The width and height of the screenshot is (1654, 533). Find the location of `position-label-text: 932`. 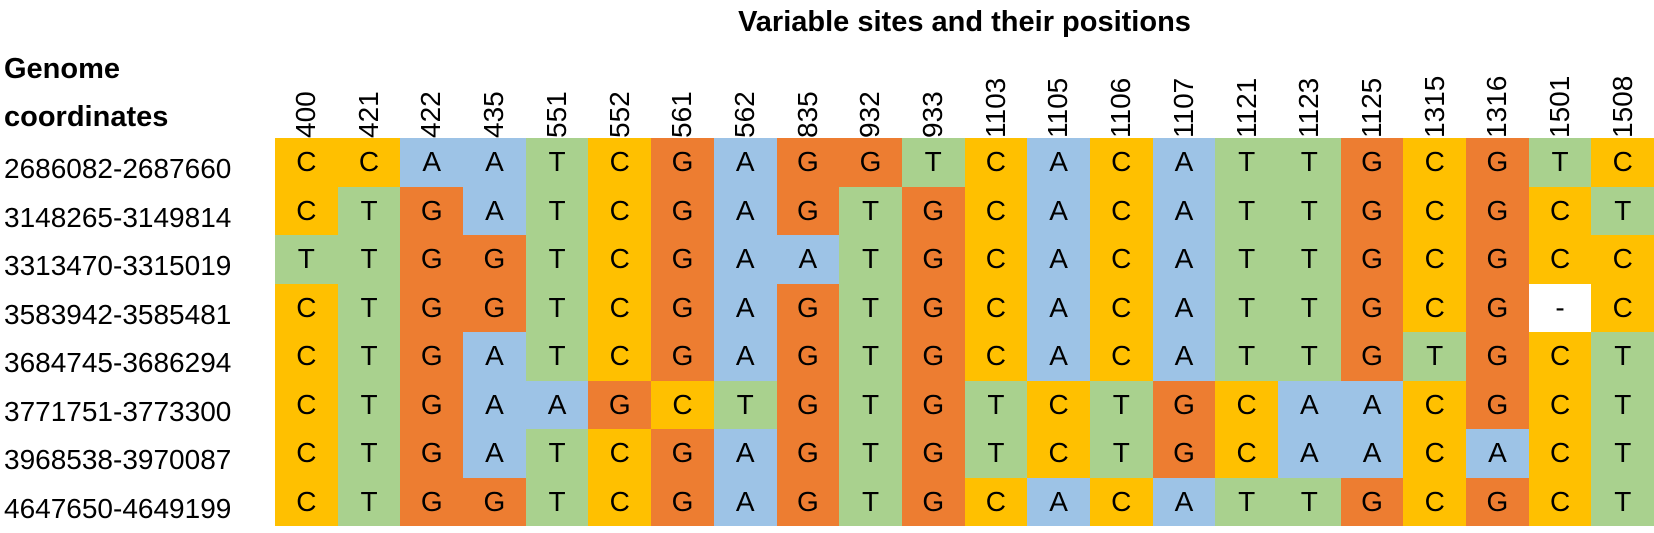

position-label-text: 932 is located at coordinates (870, 114).